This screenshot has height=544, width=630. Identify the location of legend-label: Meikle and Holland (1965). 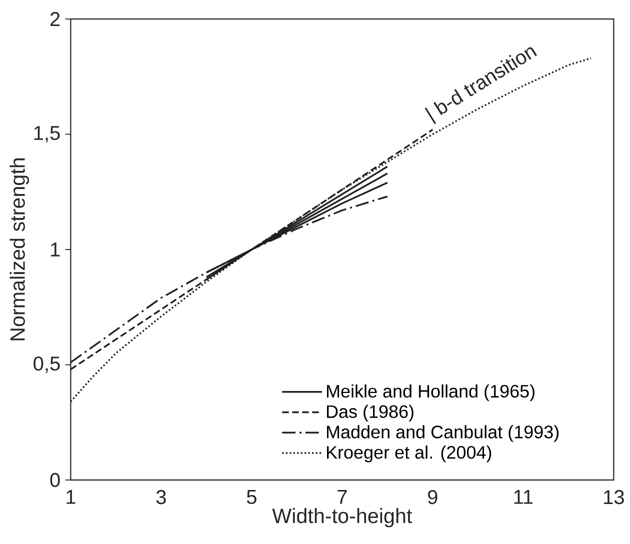
(430, 393).